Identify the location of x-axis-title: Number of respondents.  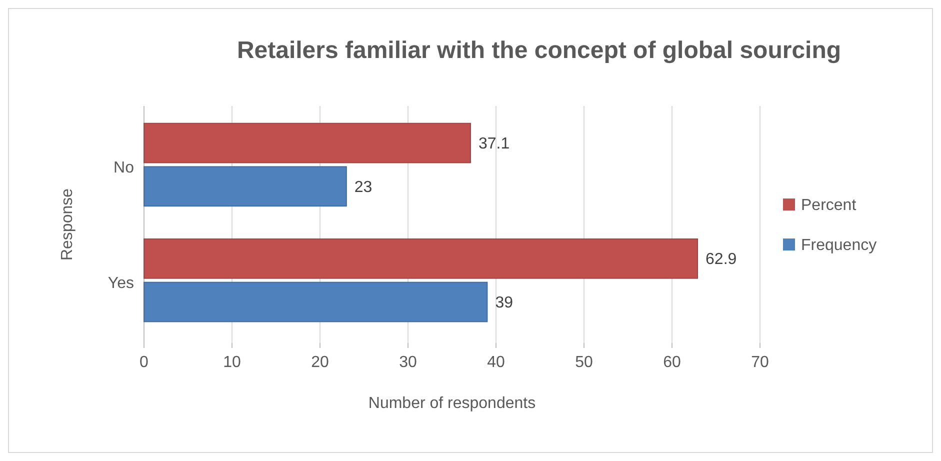
(452, 403).